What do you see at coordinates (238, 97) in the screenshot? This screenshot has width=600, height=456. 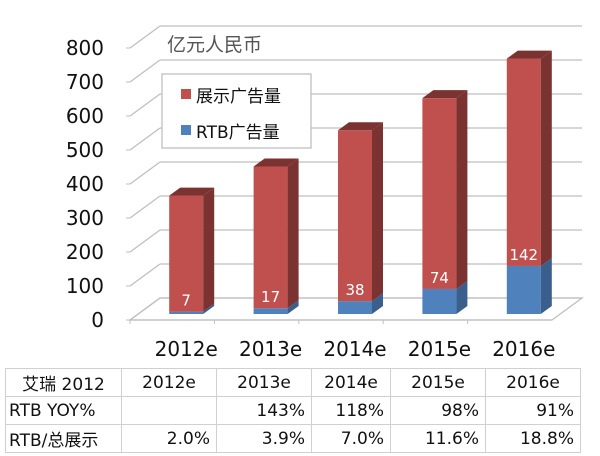 I see `legend-label: 展示广告量` at bounding box center [238, 97].